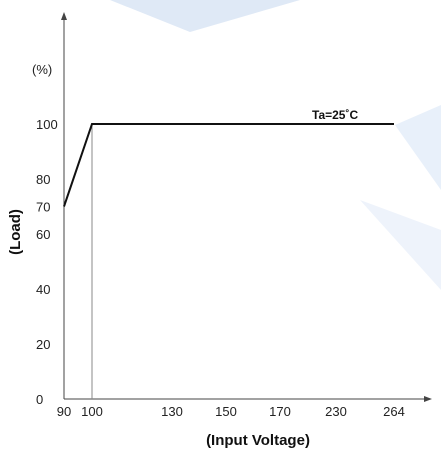 This screenshot has width=441, height=457. I want to click on y-tick-label: 40, so click(43, 289).